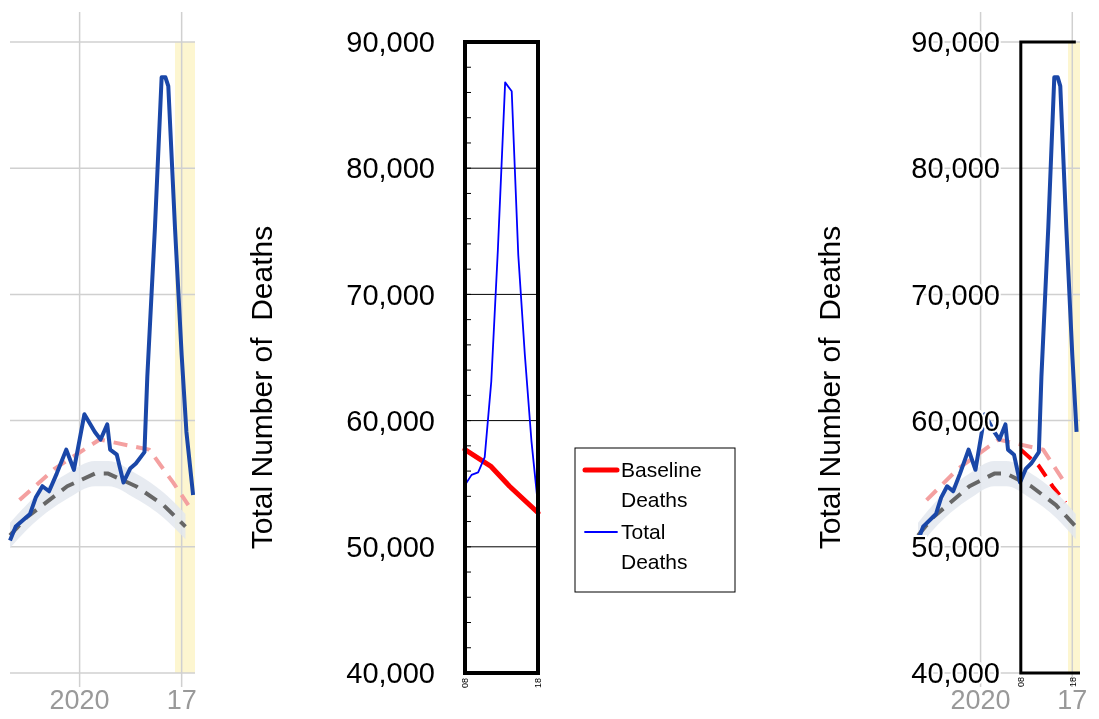  Describe the element at coordinates (79, 700) in the screenshot. I see `x-tick-label: 2020` at that location.